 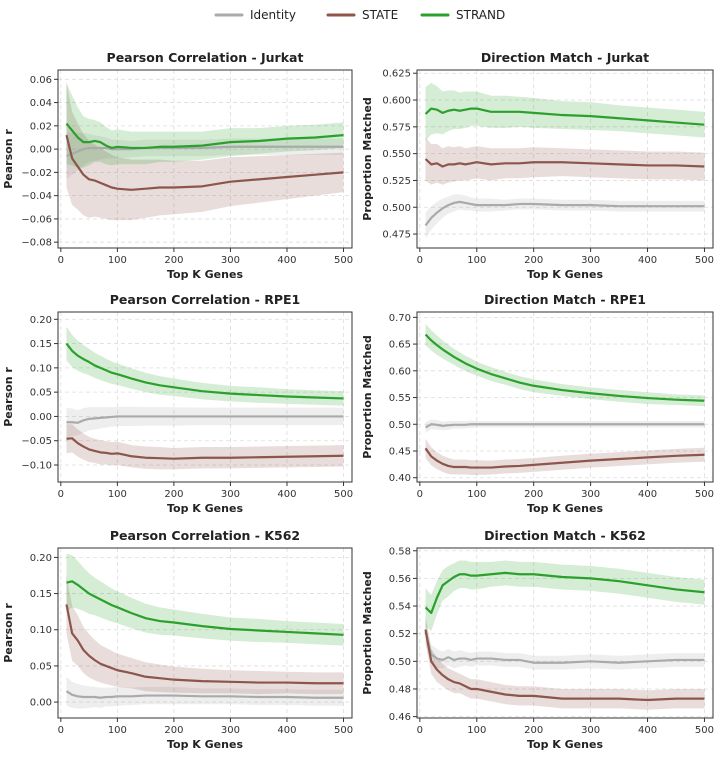 I want to click on chart-title: Pearson Correlation - RPE1, so click(x=205, y=299).